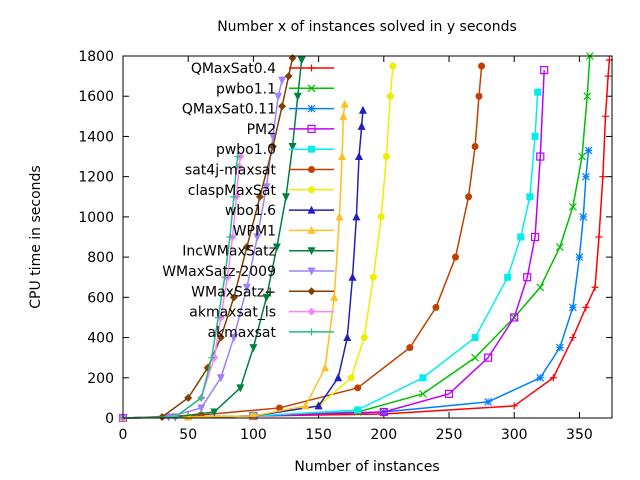 The width and height of the screenshot is (640, 480). What do you see at coordinates (232, 191) in the screenshot?
I see `legend-label: claspMaxSat` at bounding box center [232, 191].